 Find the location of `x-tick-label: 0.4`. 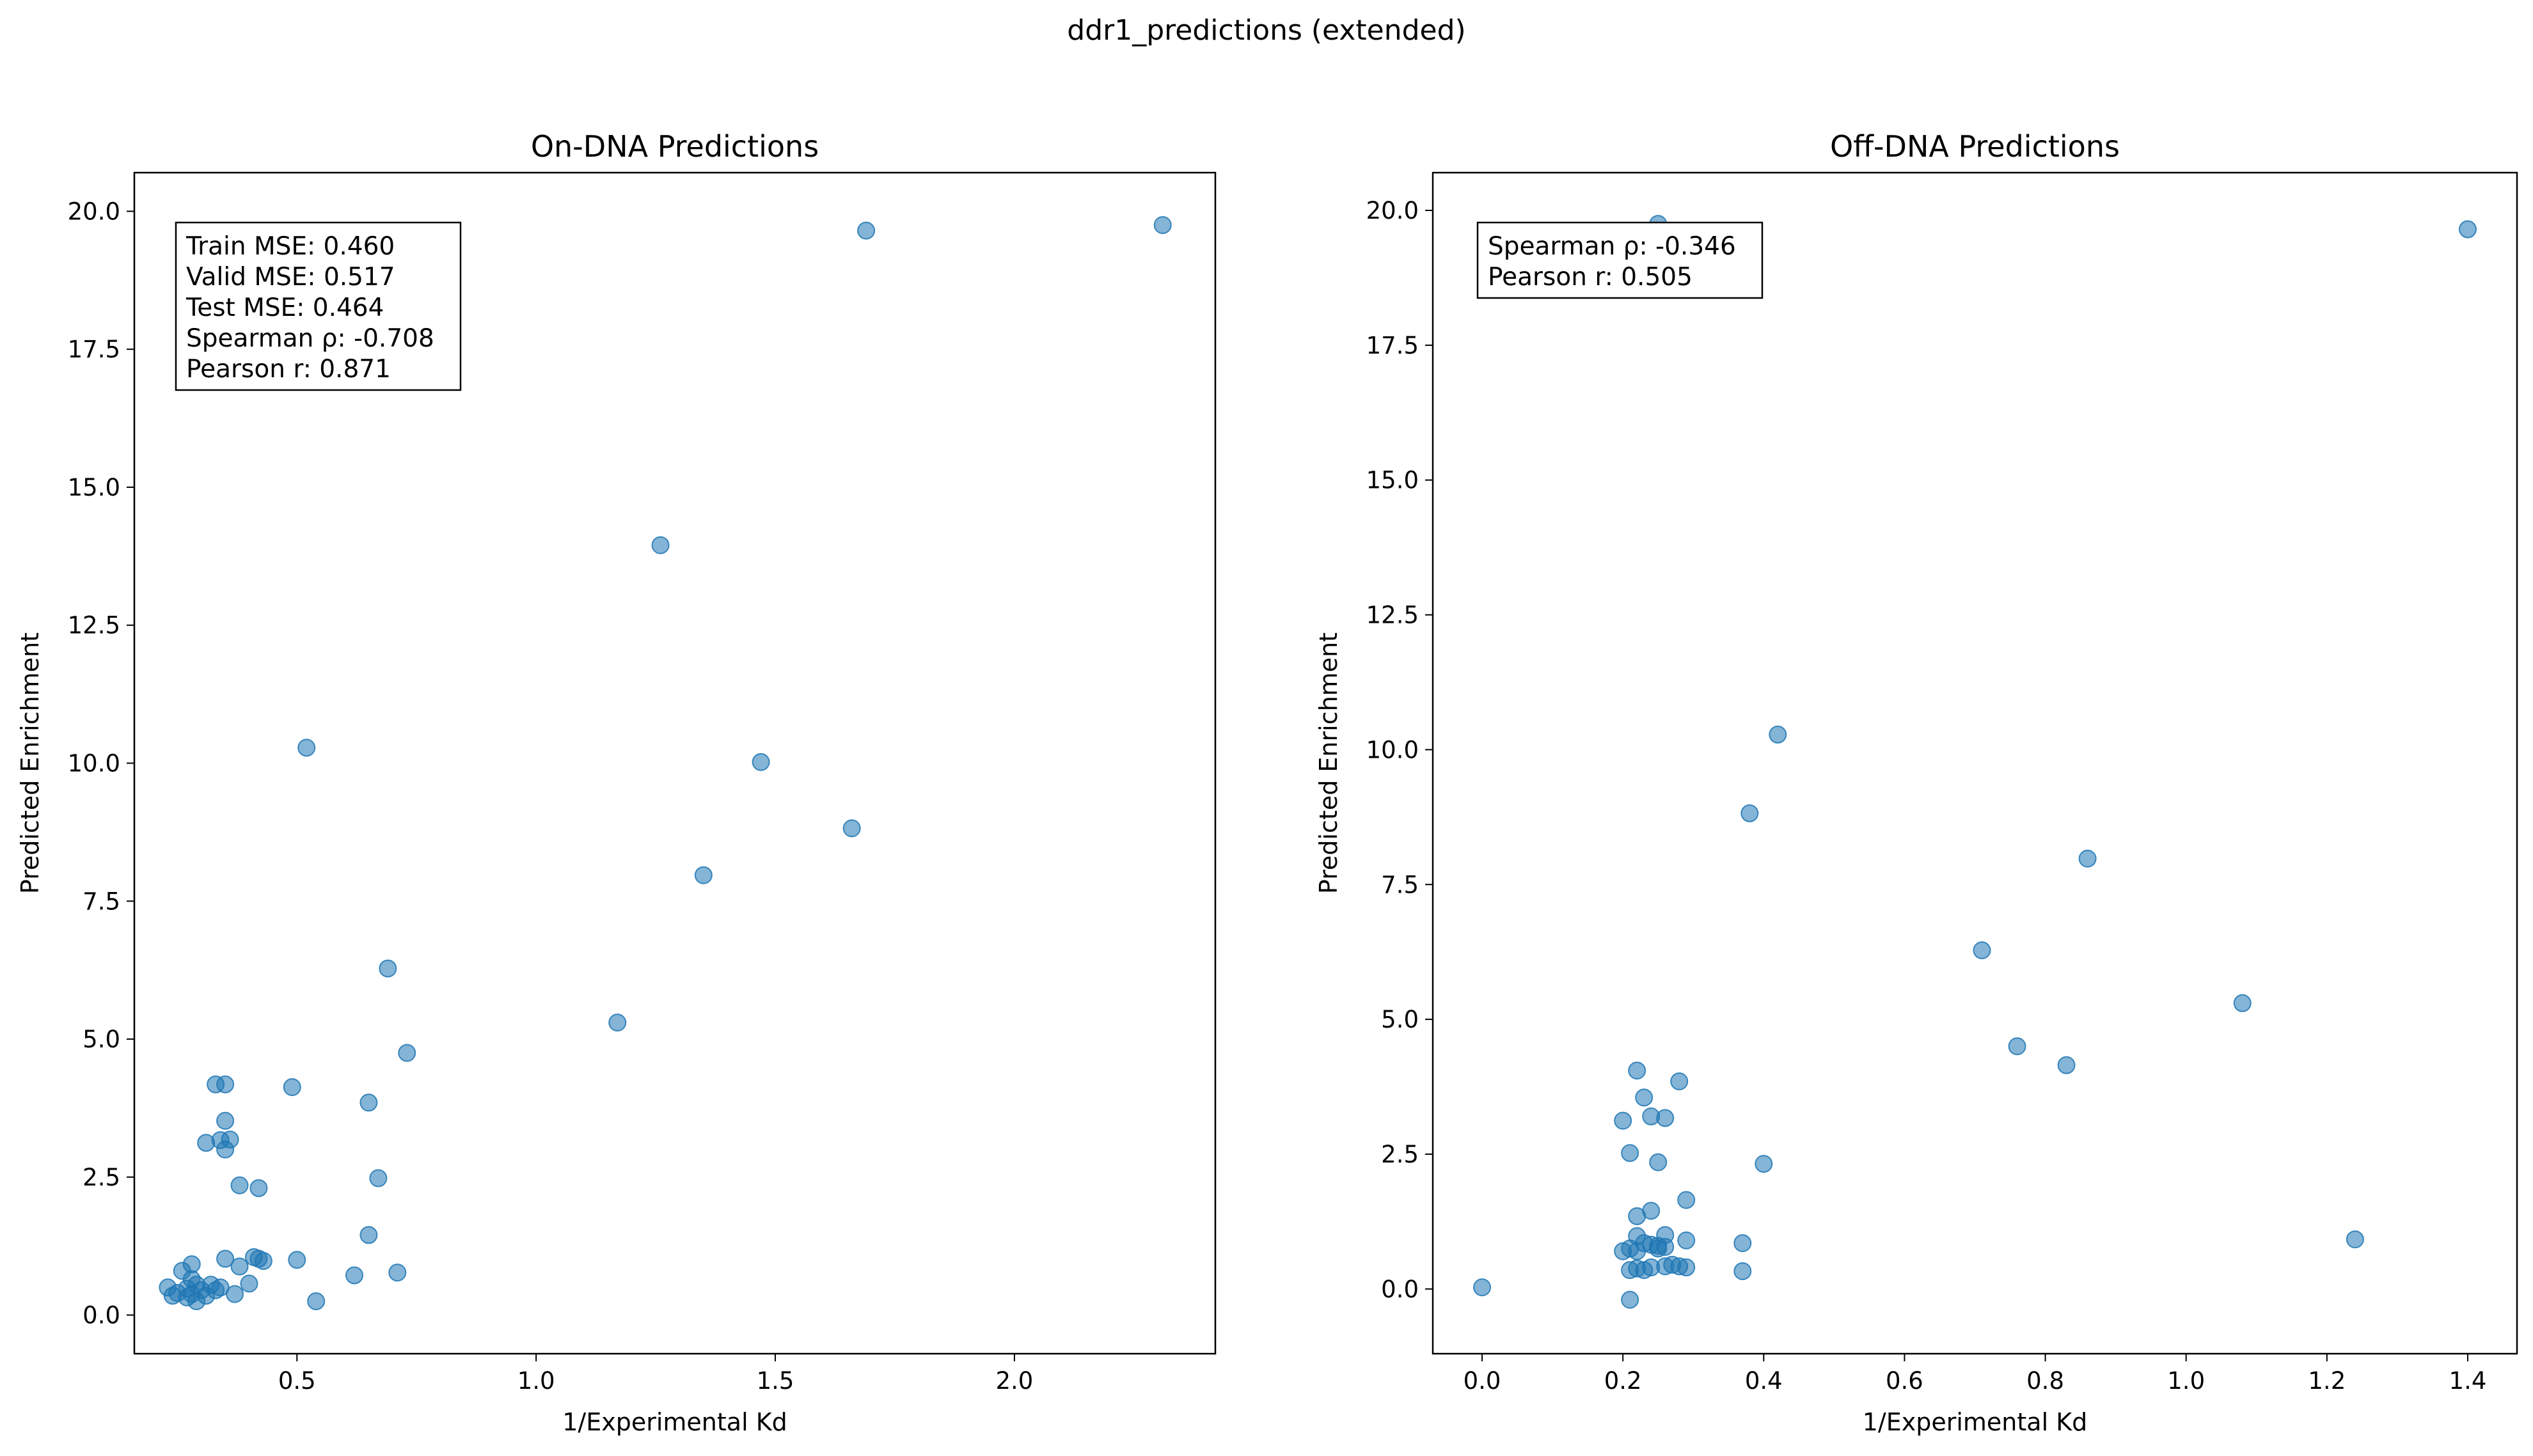

x-tick-label: 0.4 is located at coordinates (1764, 1381).